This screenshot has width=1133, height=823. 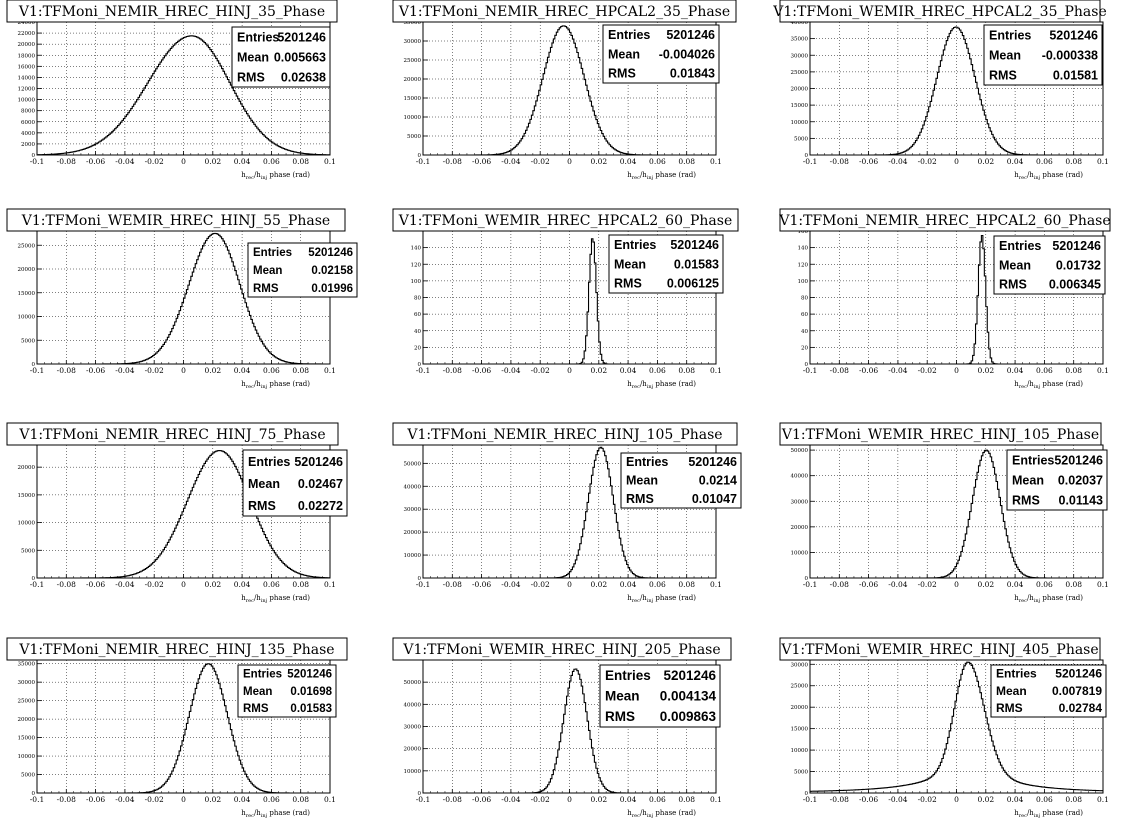 I want to click on chart-title: V1:TFMoni_NEMIR_HREC_HINJ_105_Phase, so click(x=564, y=435).